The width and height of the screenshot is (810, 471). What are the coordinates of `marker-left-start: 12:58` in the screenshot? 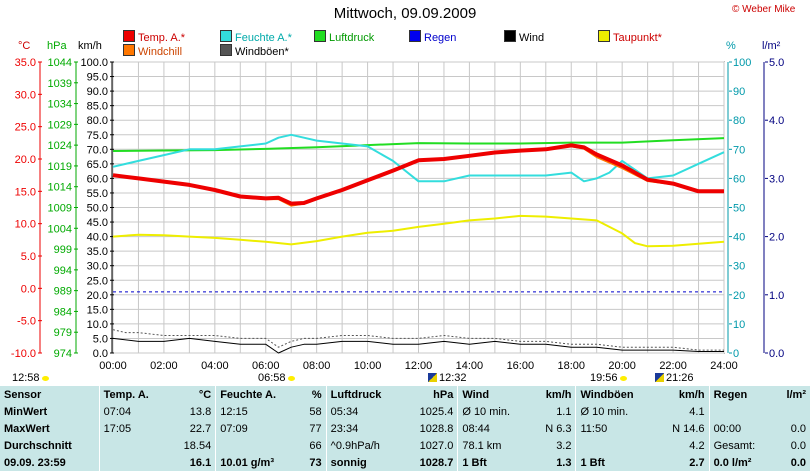 It's located at (30, 378).